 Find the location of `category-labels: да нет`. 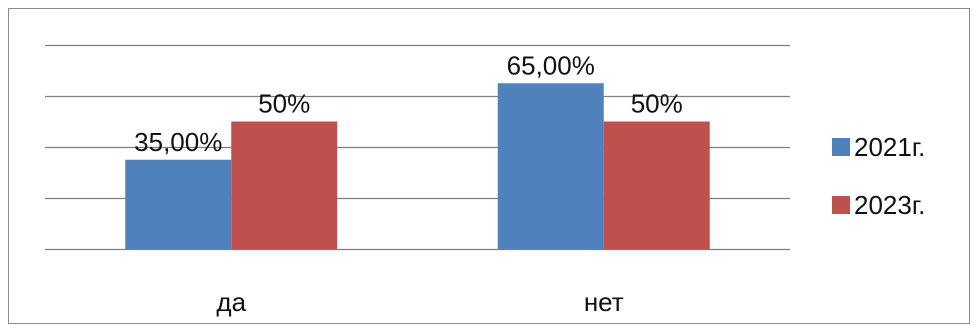

category-labels: да нет is located at coordinates (419, 302).